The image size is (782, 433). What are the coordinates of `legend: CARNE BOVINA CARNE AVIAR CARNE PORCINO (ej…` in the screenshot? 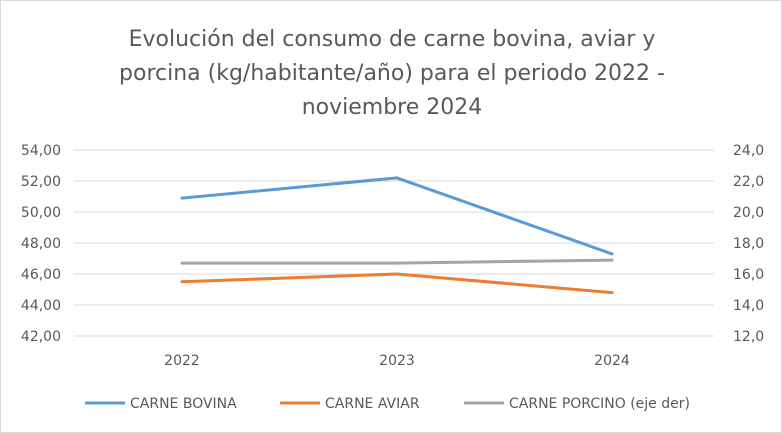 It's located at (387, 404).